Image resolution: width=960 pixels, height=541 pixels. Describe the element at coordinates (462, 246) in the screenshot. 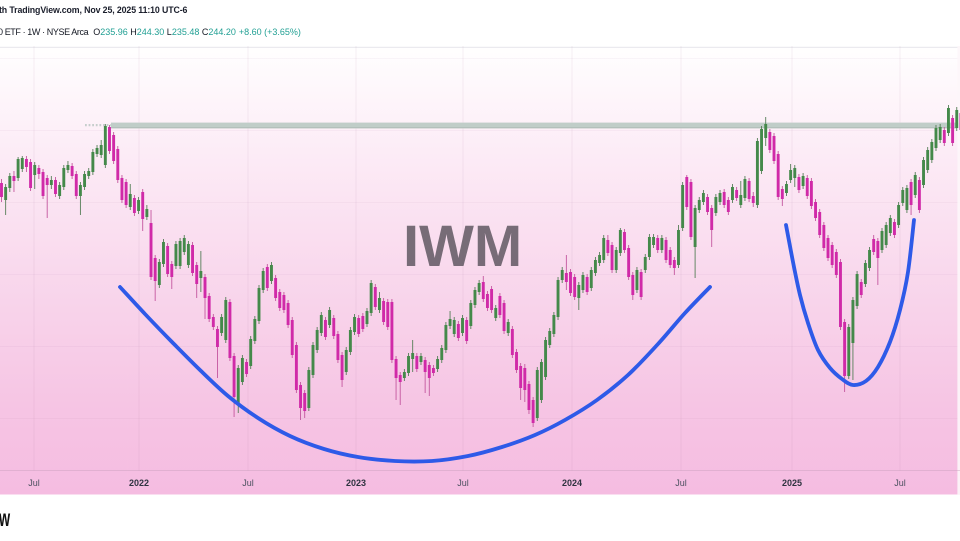

I see `svg-text: IWM` at that location.